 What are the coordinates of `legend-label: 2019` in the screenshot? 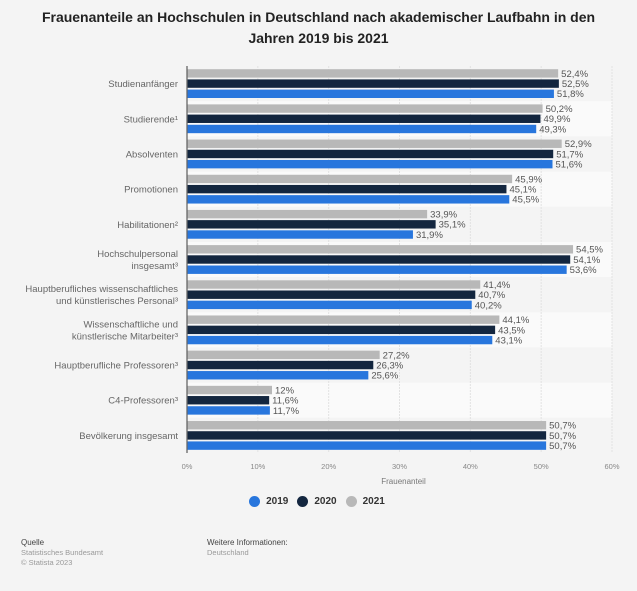 It's located at (277, 501).